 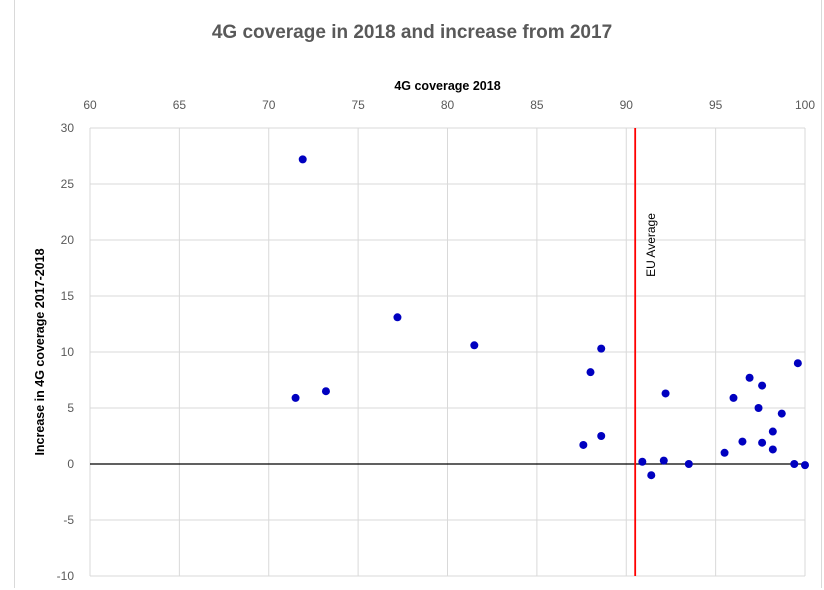 I want to click on x-tick-labels: 60 65 70 75 80 85 90 95 100, so click(x=449, y=105).